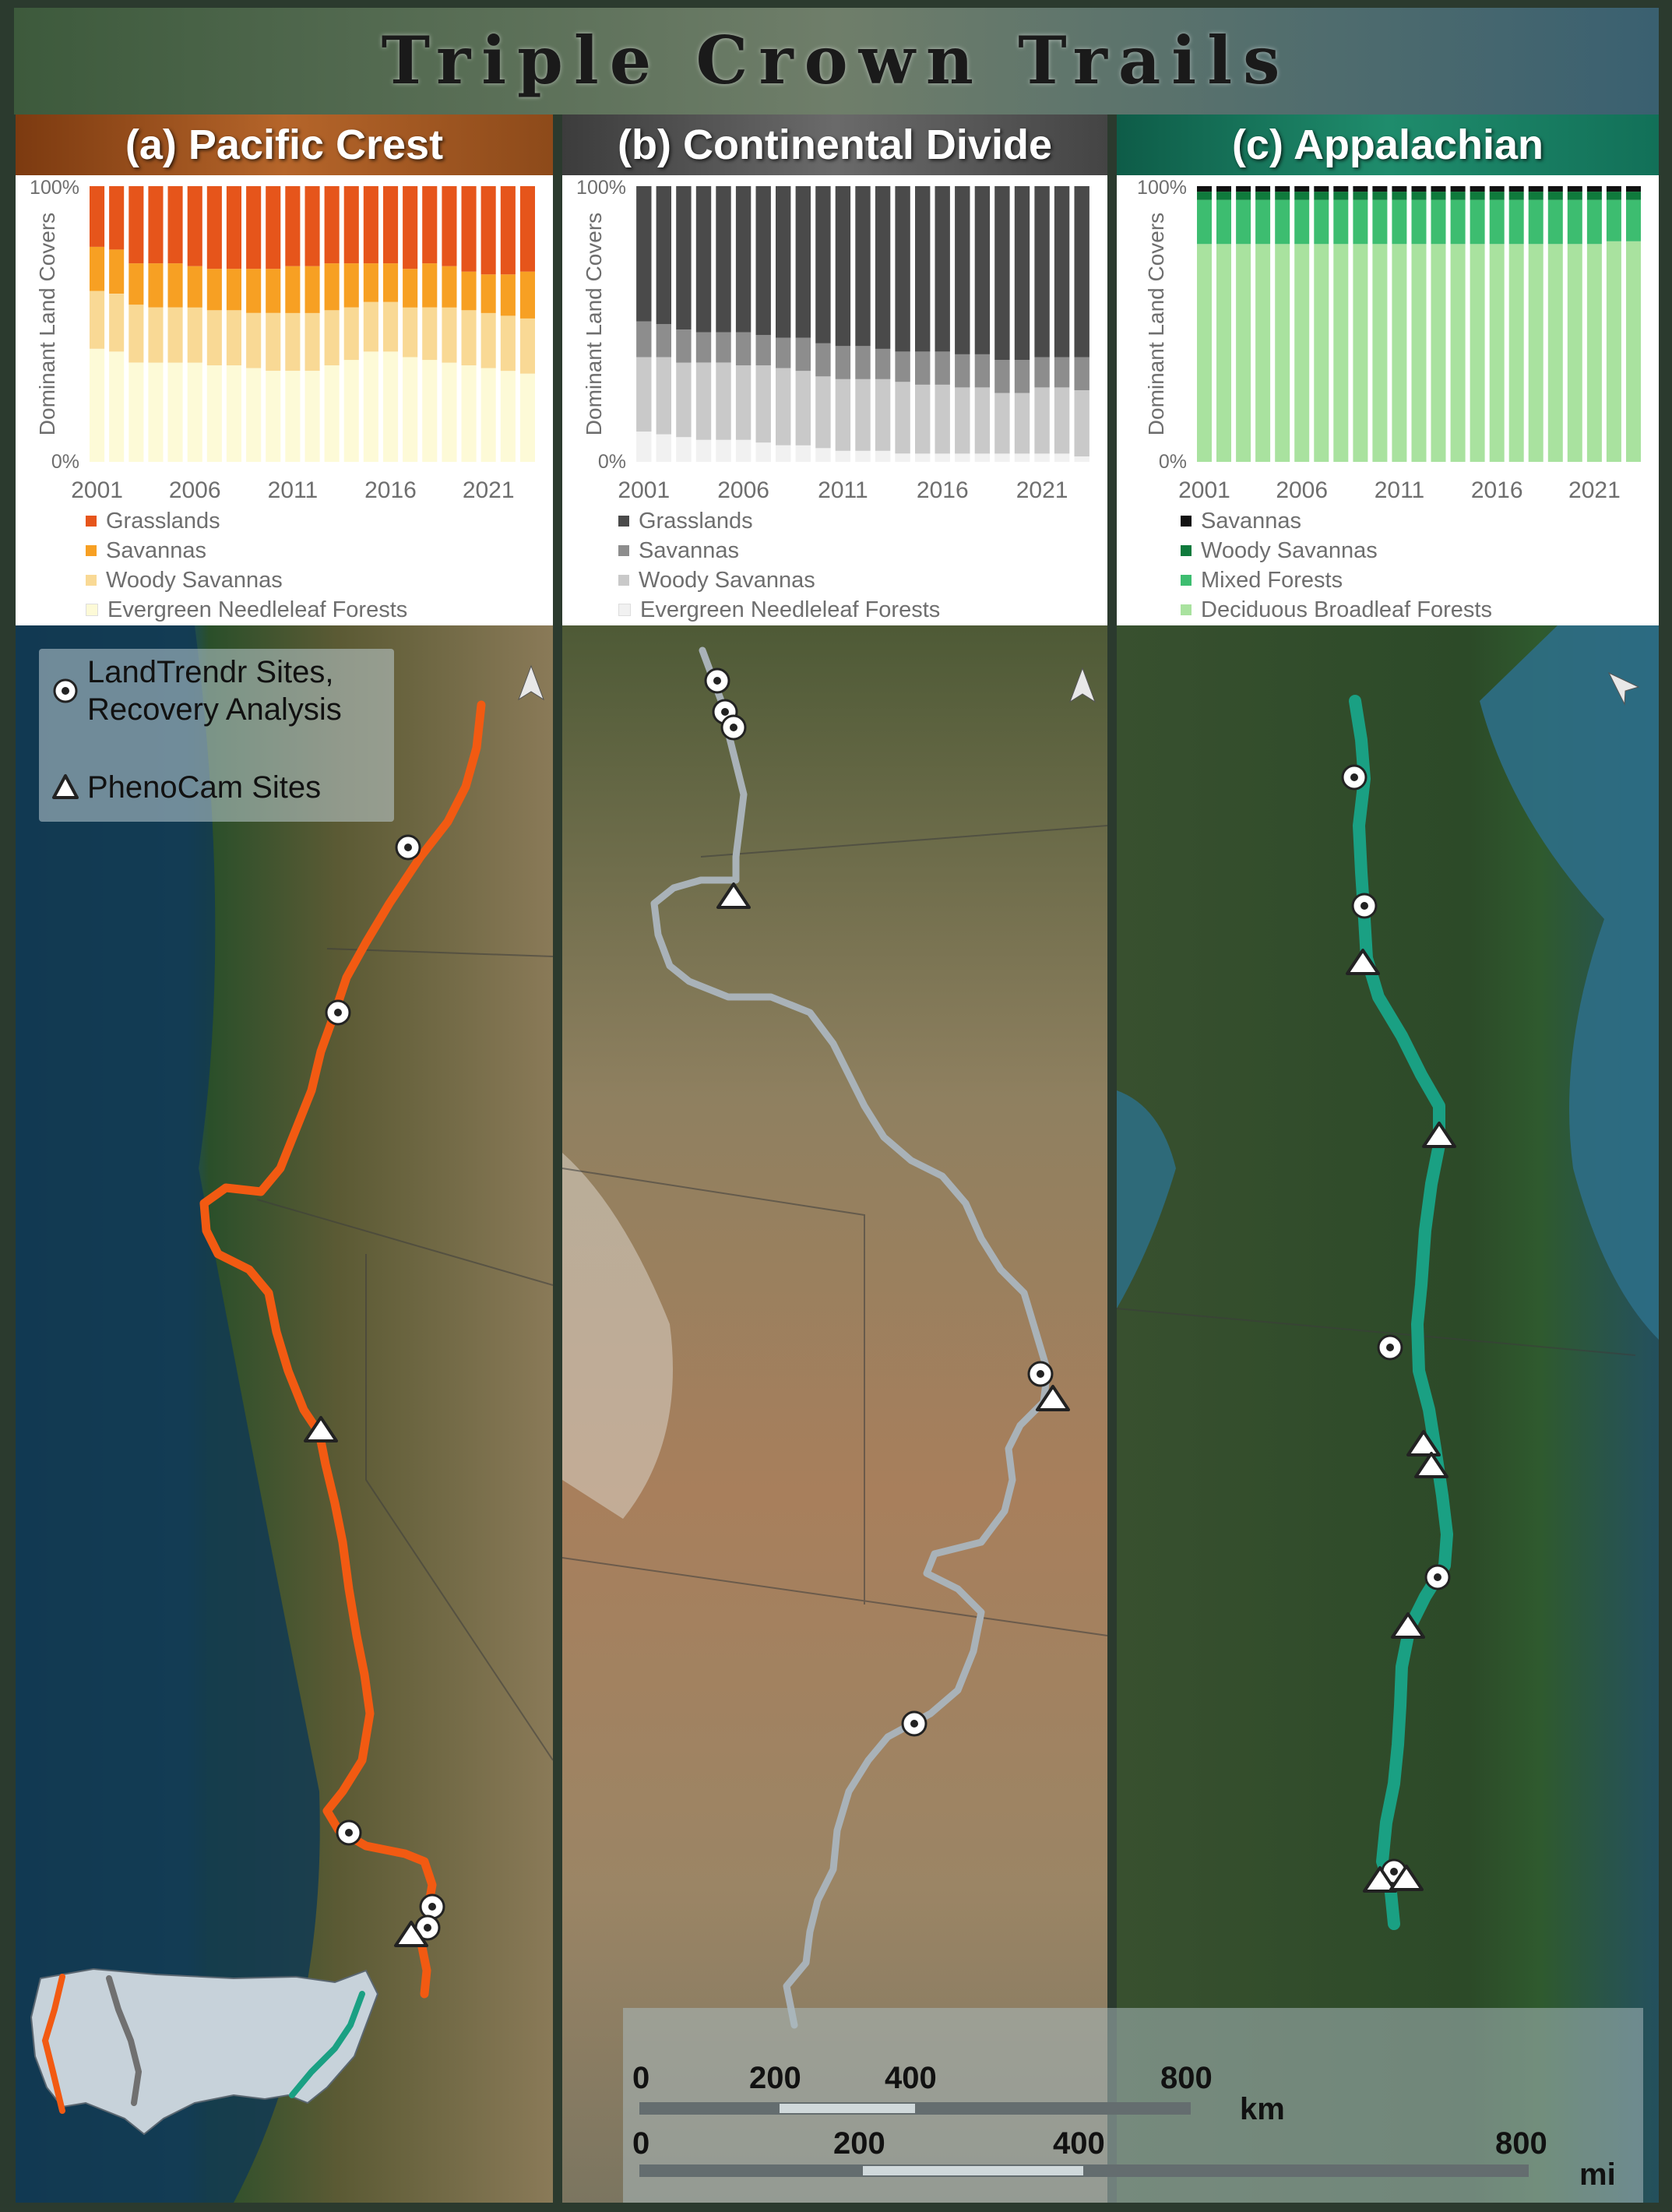  I want to click on legend-label: Savannas, so click(689, 550).